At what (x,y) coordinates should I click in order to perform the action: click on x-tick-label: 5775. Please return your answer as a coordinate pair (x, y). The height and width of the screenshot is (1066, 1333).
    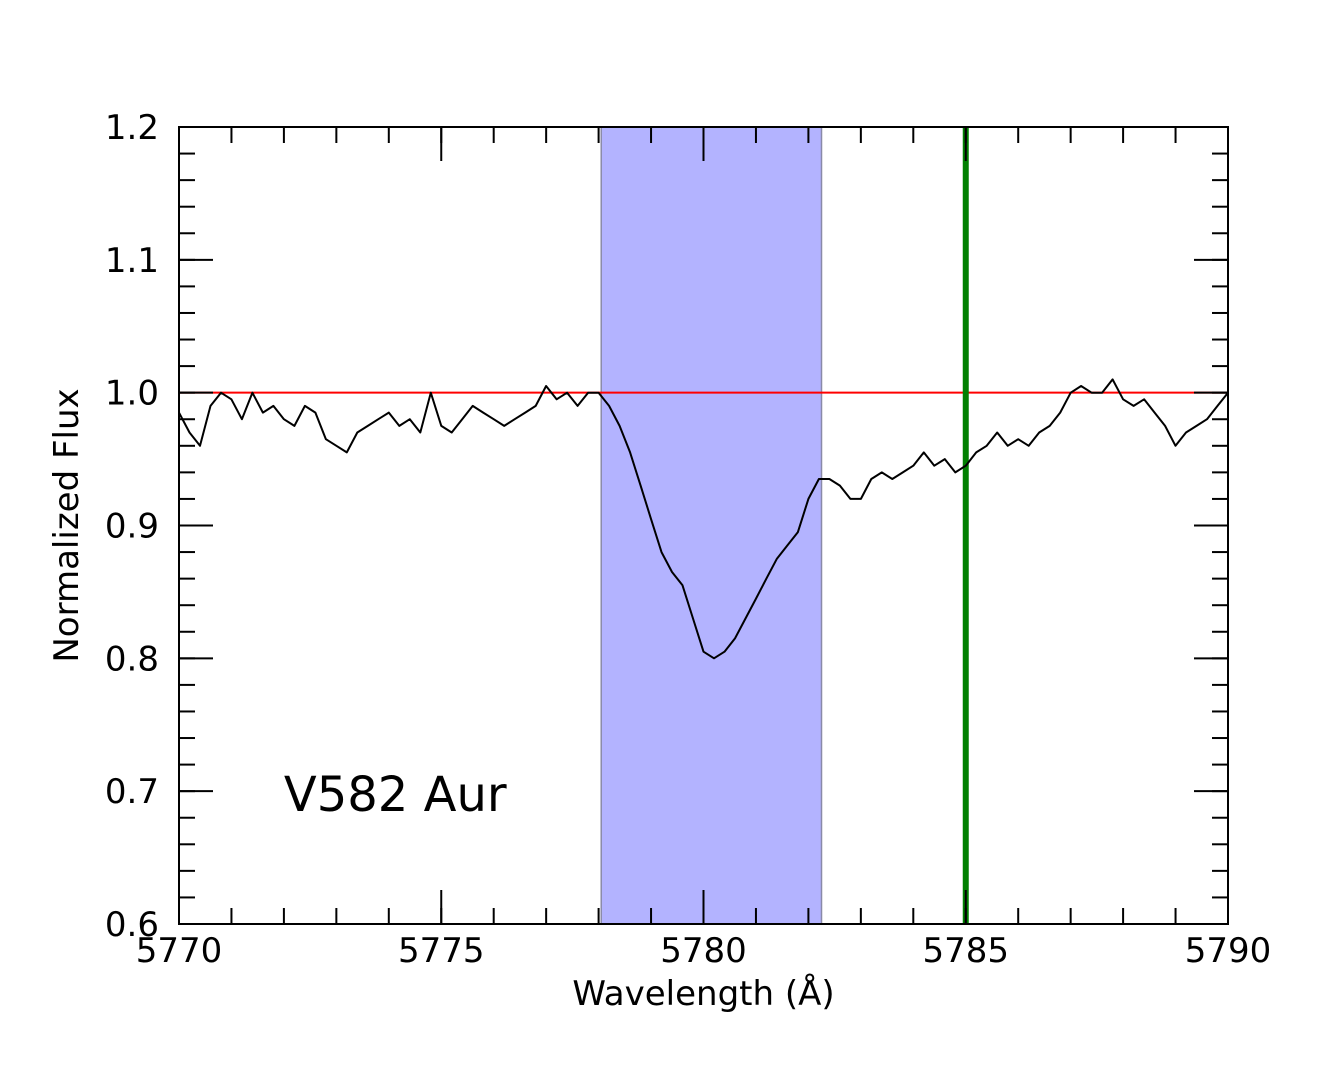
    Looking at the image, I should click on (441, 951).